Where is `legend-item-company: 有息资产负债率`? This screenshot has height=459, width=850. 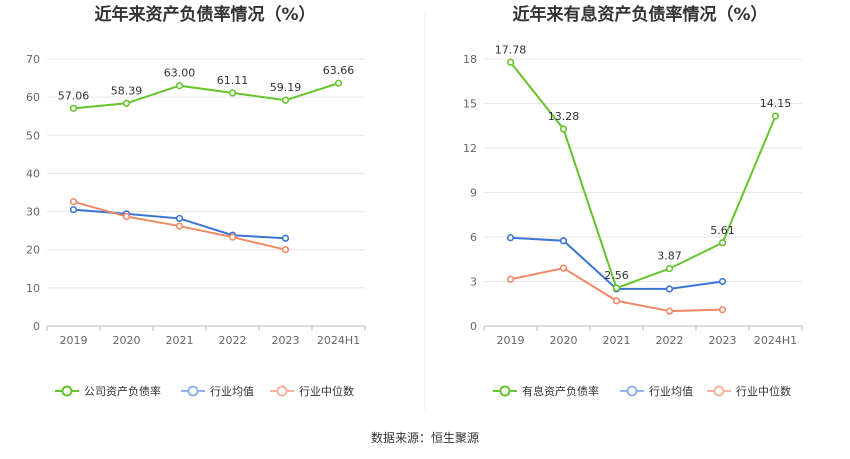 legend-item-company: 有息资产负债率 is located at coordinates (546, 391).